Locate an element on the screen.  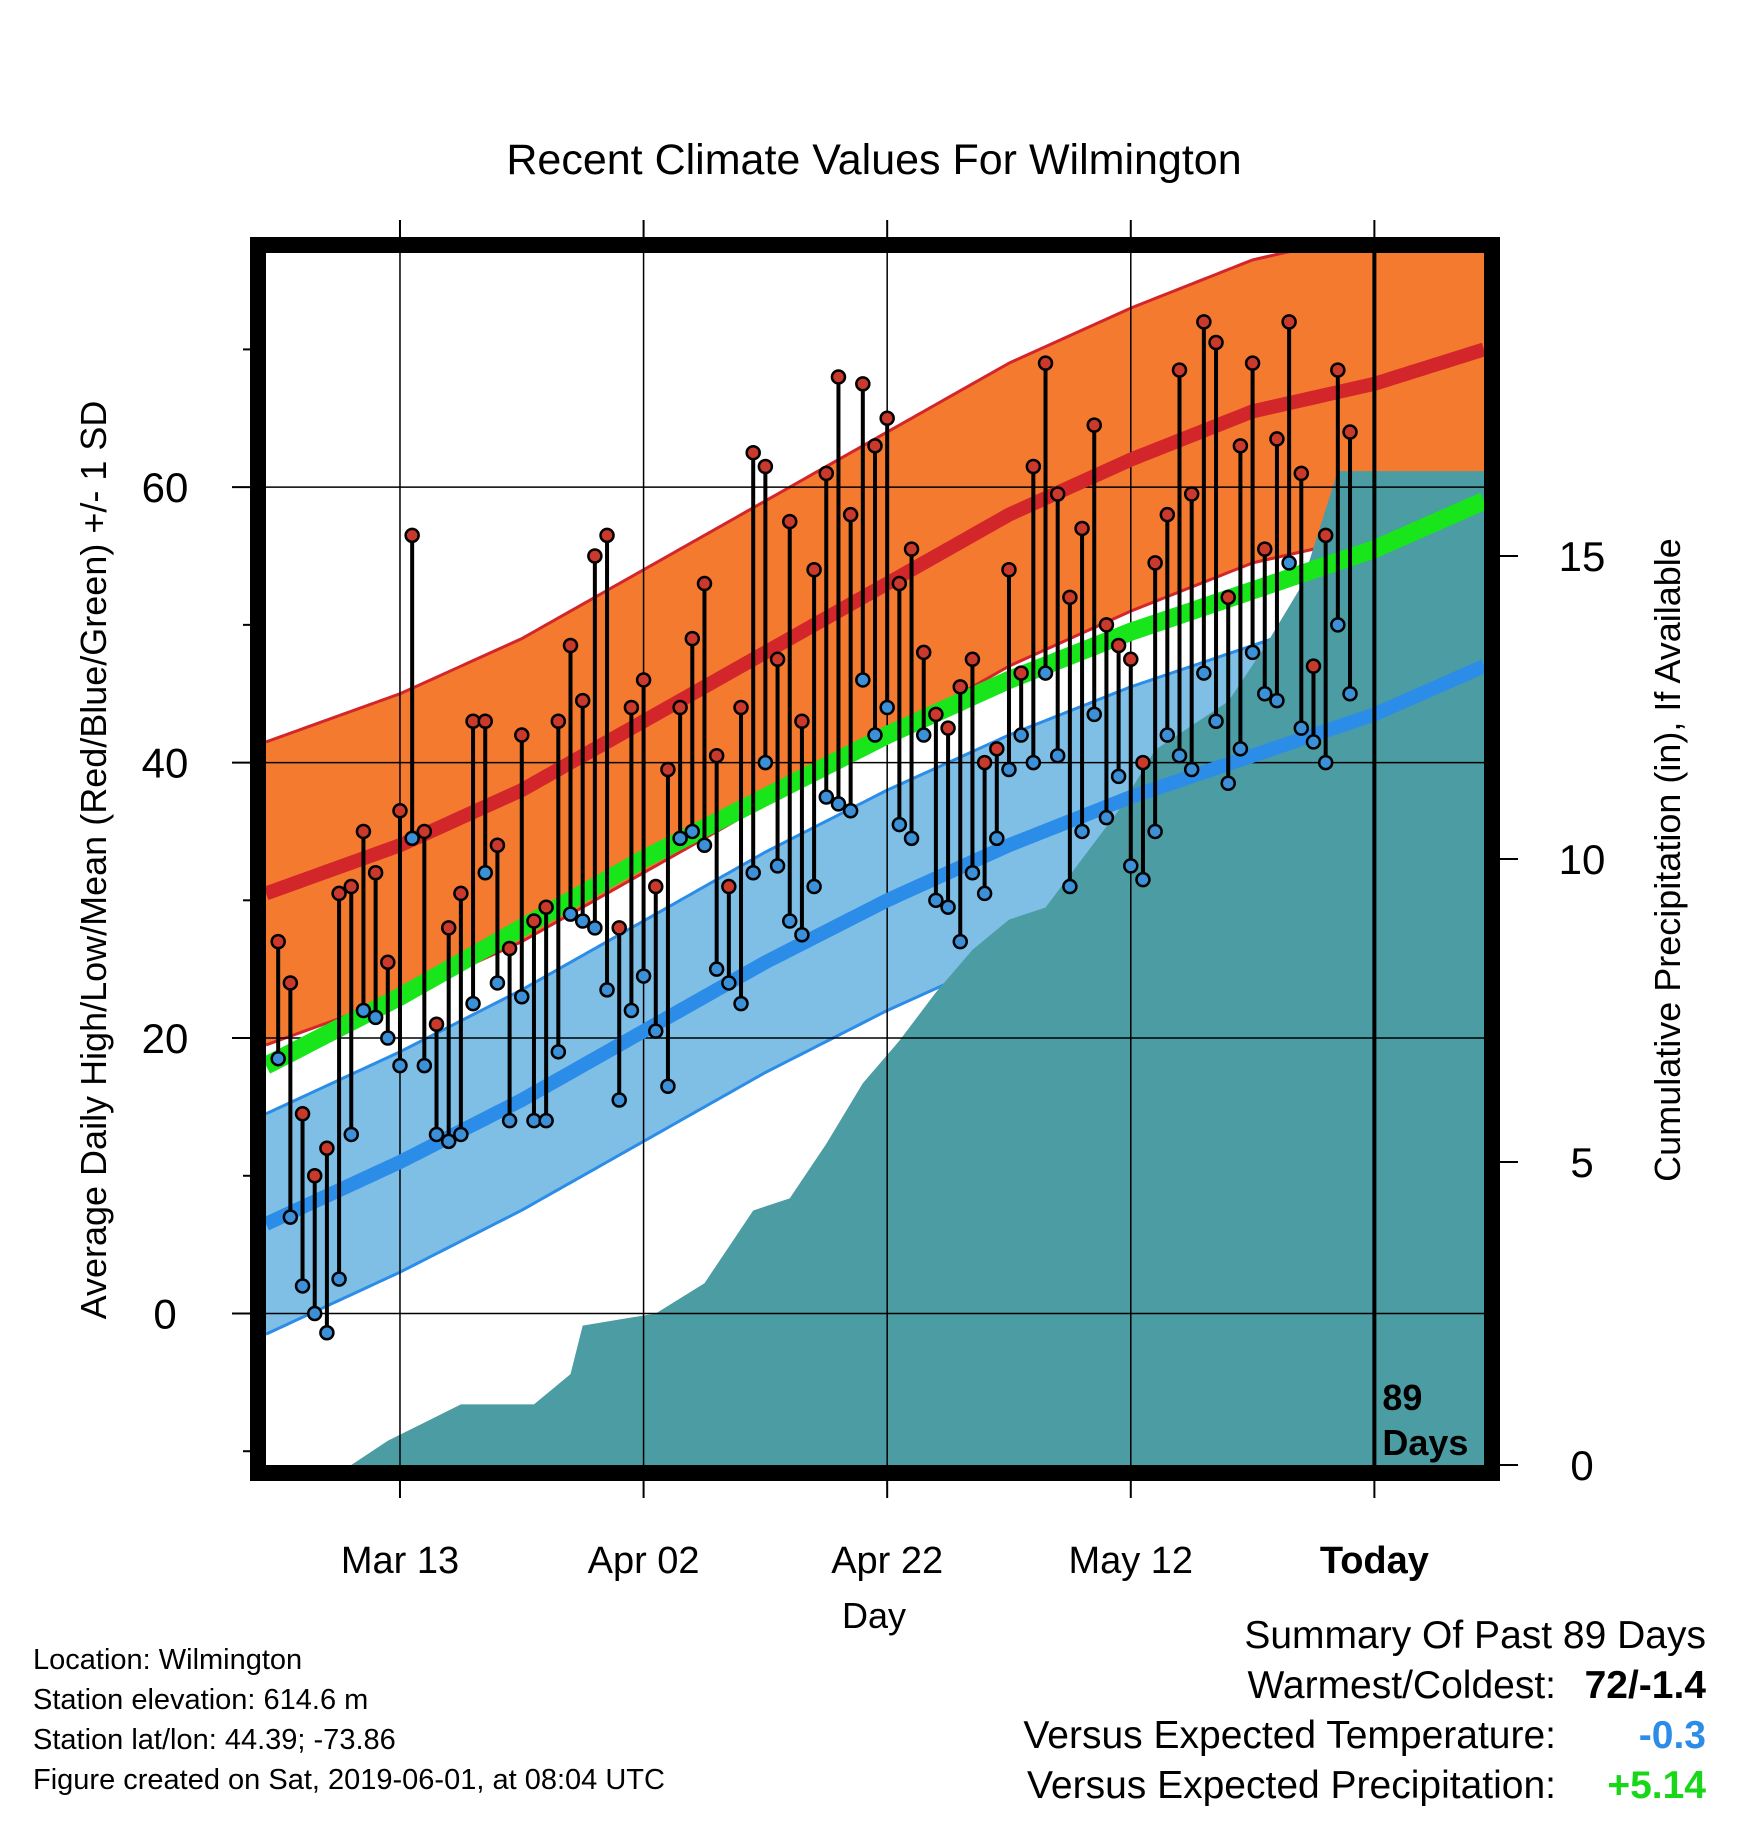
warmest-coldest-label: Warmest/Coldest: is located at coordinates (1401, 1685).